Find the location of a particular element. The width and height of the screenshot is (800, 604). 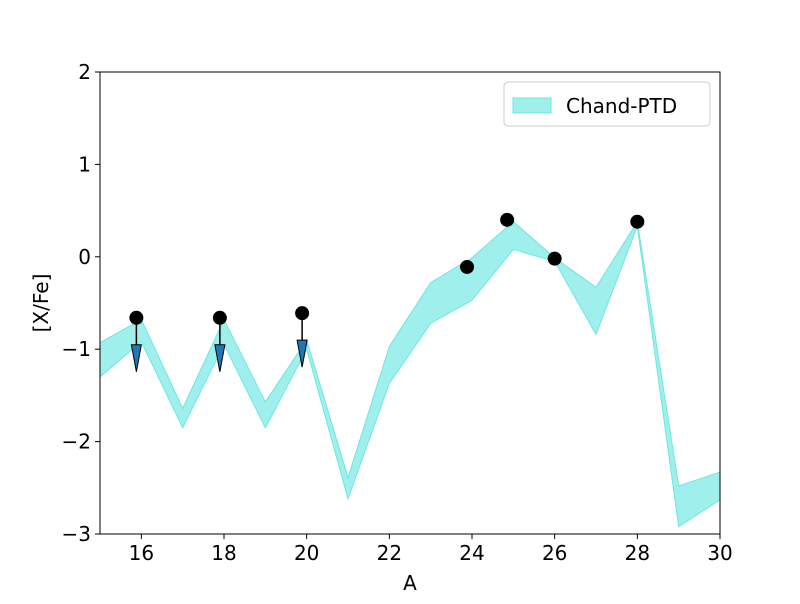

legend-box is located at coordinates (607, 104).